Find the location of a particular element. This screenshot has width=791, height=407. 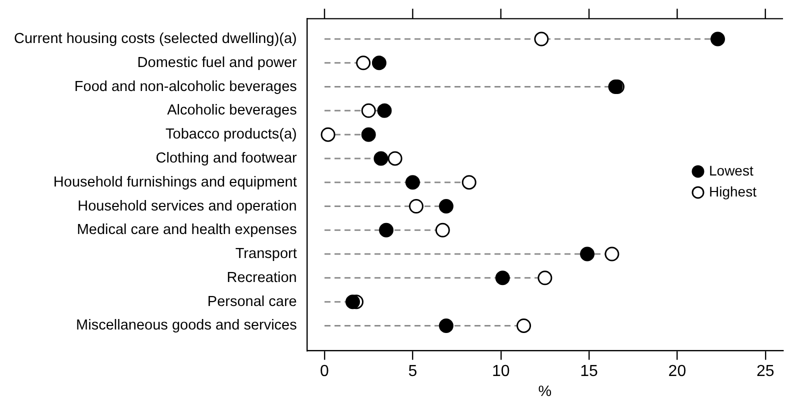

y-tick-label: Miscellaneous goods and services is located at coordinates (186, 326).